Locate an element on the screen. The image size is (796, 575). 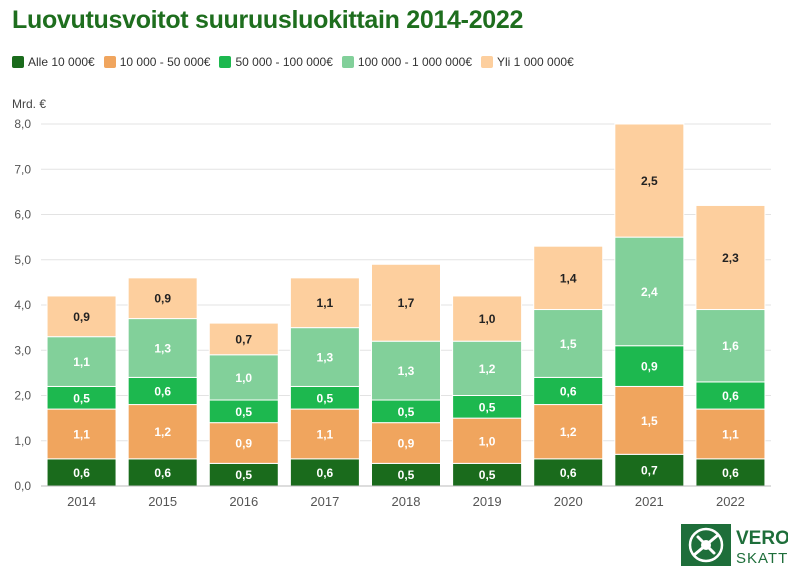
data-label: 2,3 is located at coordinates (730, 258).